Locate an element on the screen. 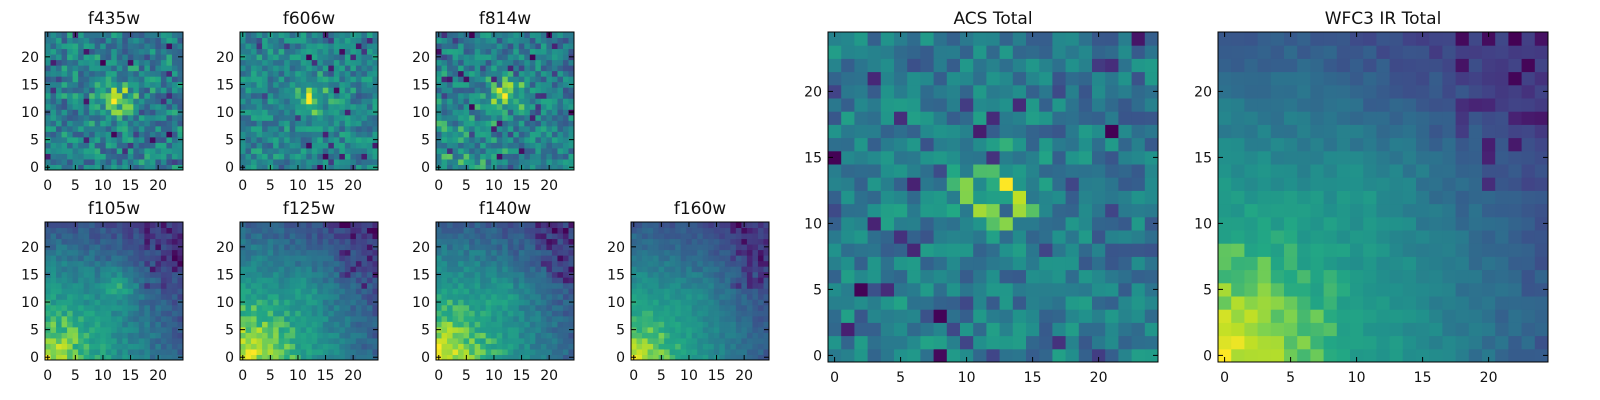 This screenshot has width=1600, height=400. x-tick-label: 20 is located at coordinates (353, 376).